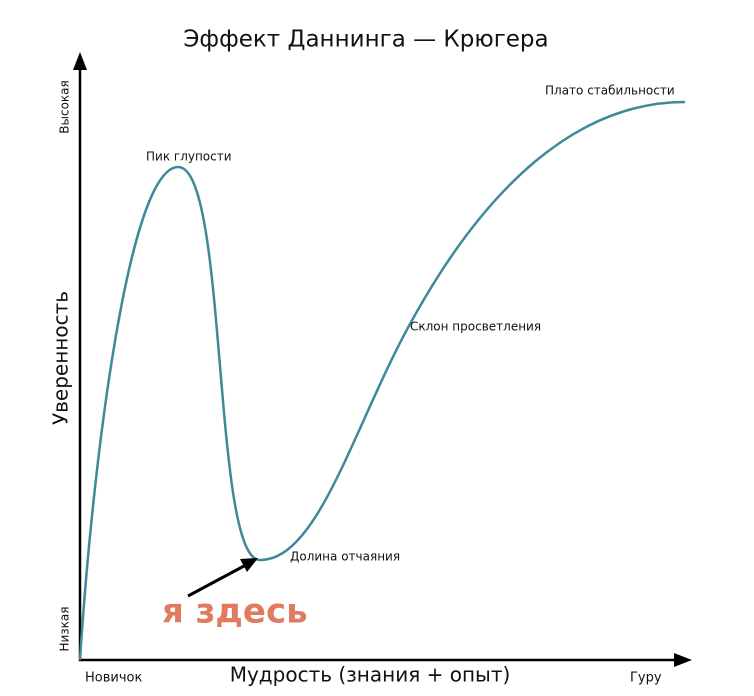  Describe the element at coordinates (683, 660) in the screenshot. I see `x-axis-arrow` at that location.